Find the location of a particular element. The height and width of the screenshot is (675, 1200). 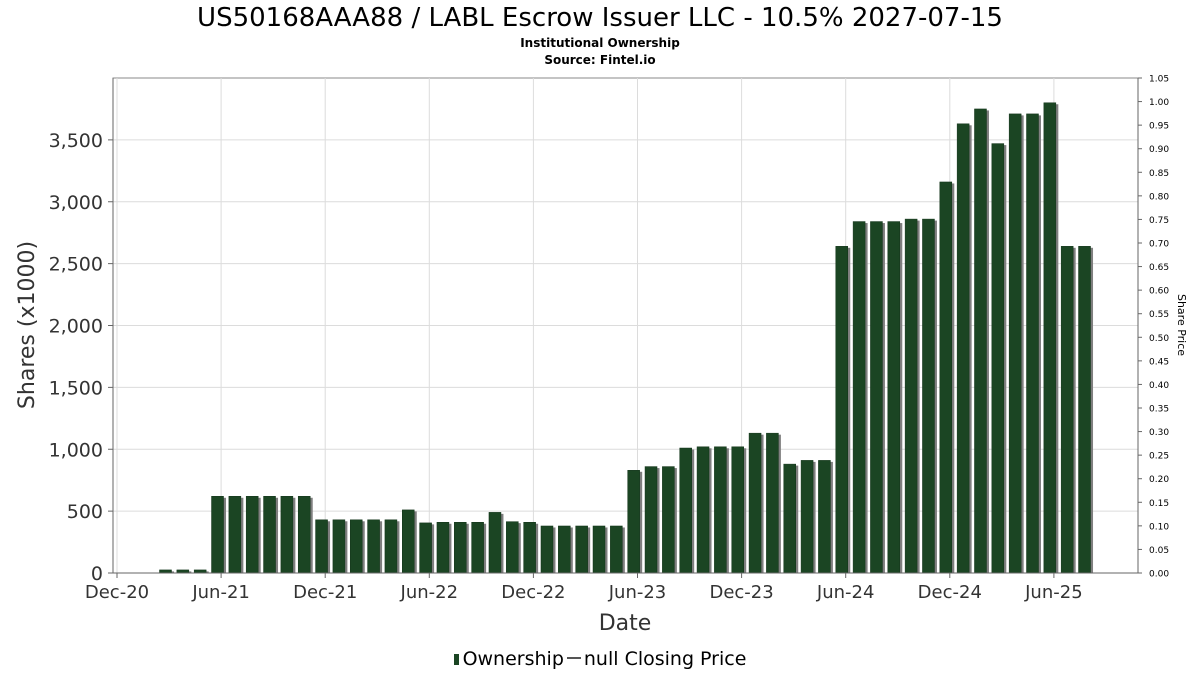

y-tick-label: 0 is located at coordinates (97, 574).